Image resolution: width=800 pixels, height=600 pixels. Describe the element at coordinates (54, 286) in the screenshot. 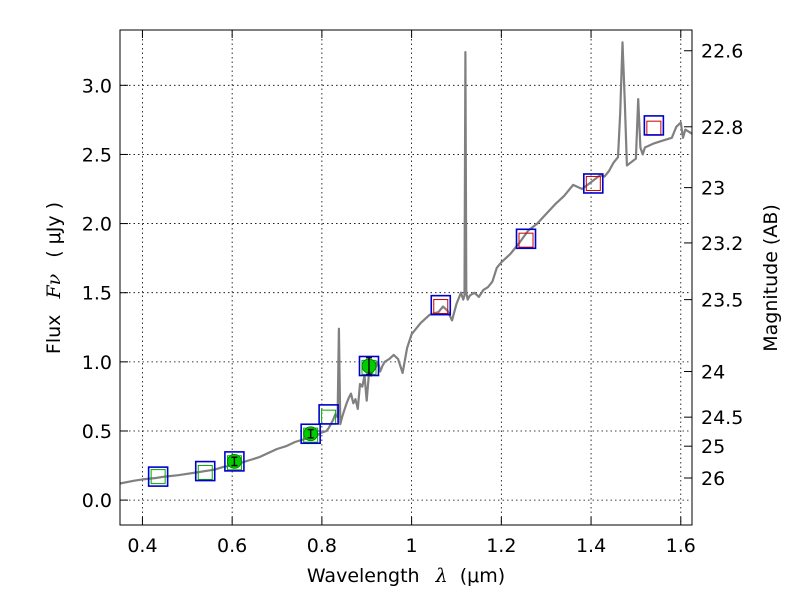

I see `y-axis-label-symbol: Fν` at that location.